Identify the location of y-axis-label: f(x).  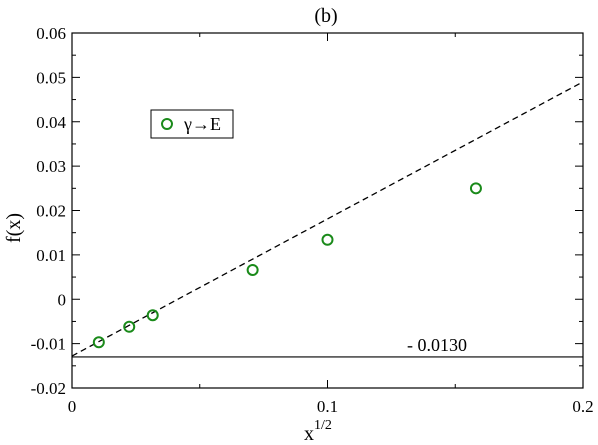
(14, 228).